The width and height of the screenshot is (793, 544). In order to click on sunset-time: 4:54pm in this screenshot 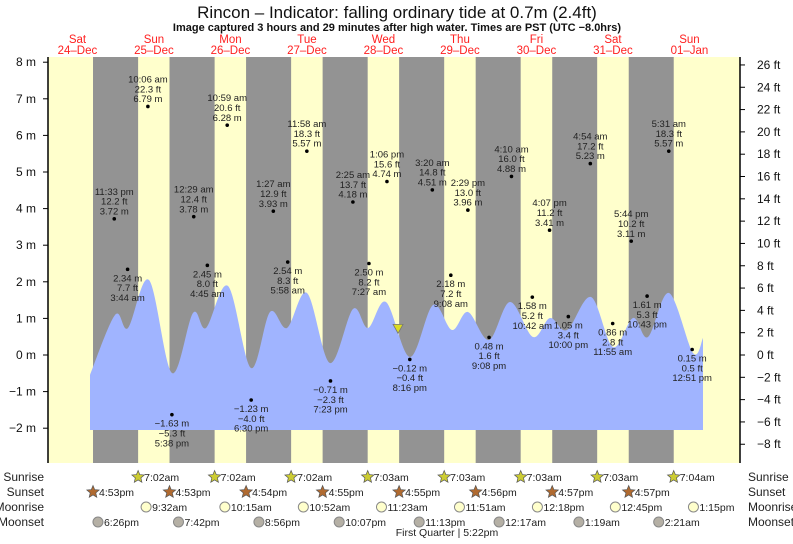, I will do `click(269, 493)`.